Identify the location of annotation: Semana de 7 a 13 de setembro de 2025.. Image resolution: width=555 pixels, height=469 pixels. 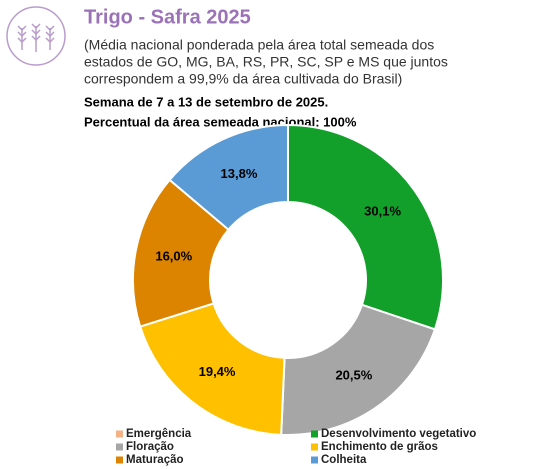
(206, 101).